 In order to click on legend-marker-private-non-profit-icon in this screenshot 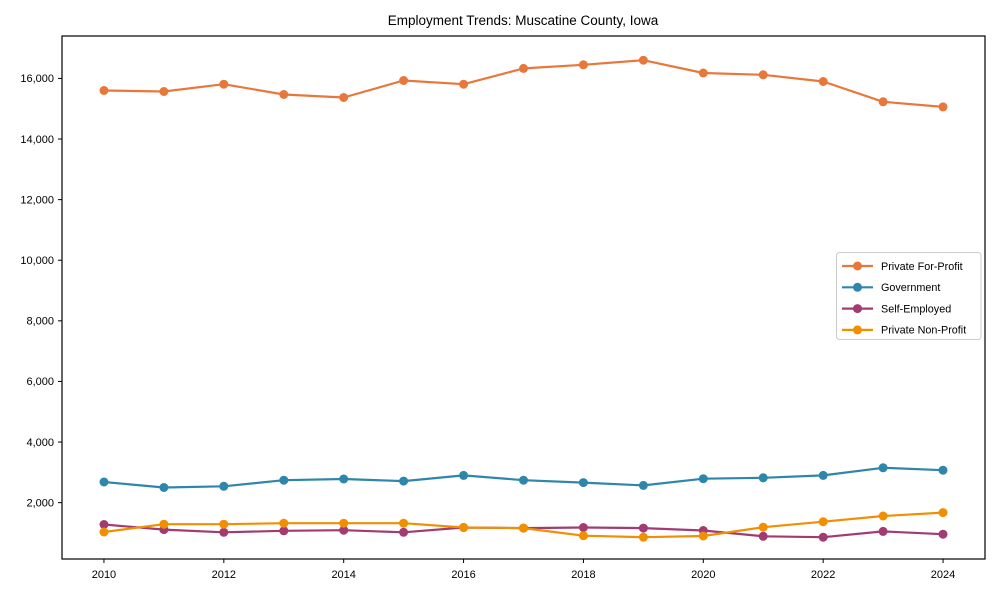, I will do `click(857, 330)`.